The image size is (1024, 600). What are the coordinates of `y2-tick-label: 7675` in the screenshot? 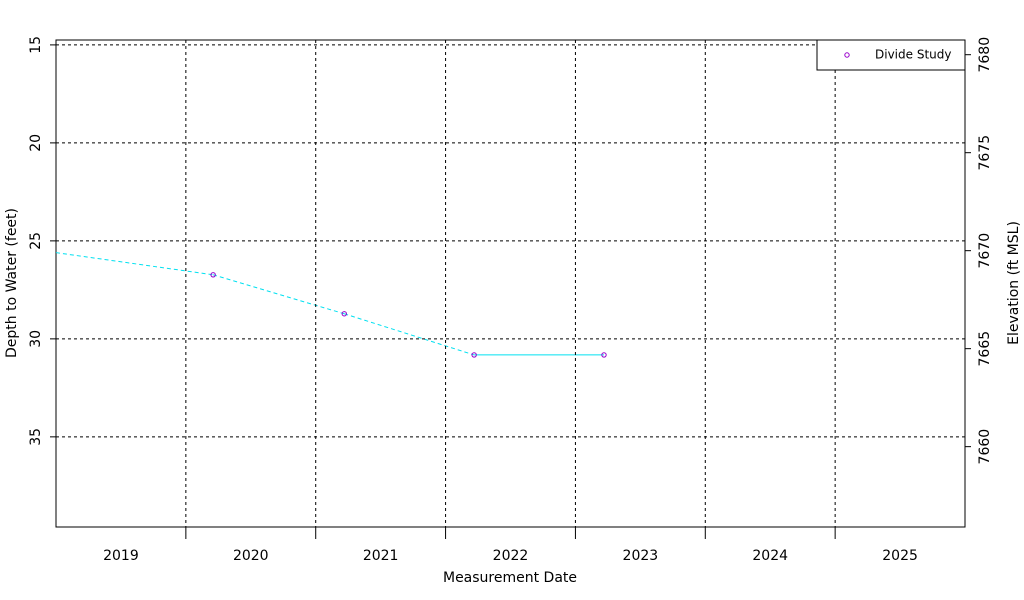 It's located at (985, 153).